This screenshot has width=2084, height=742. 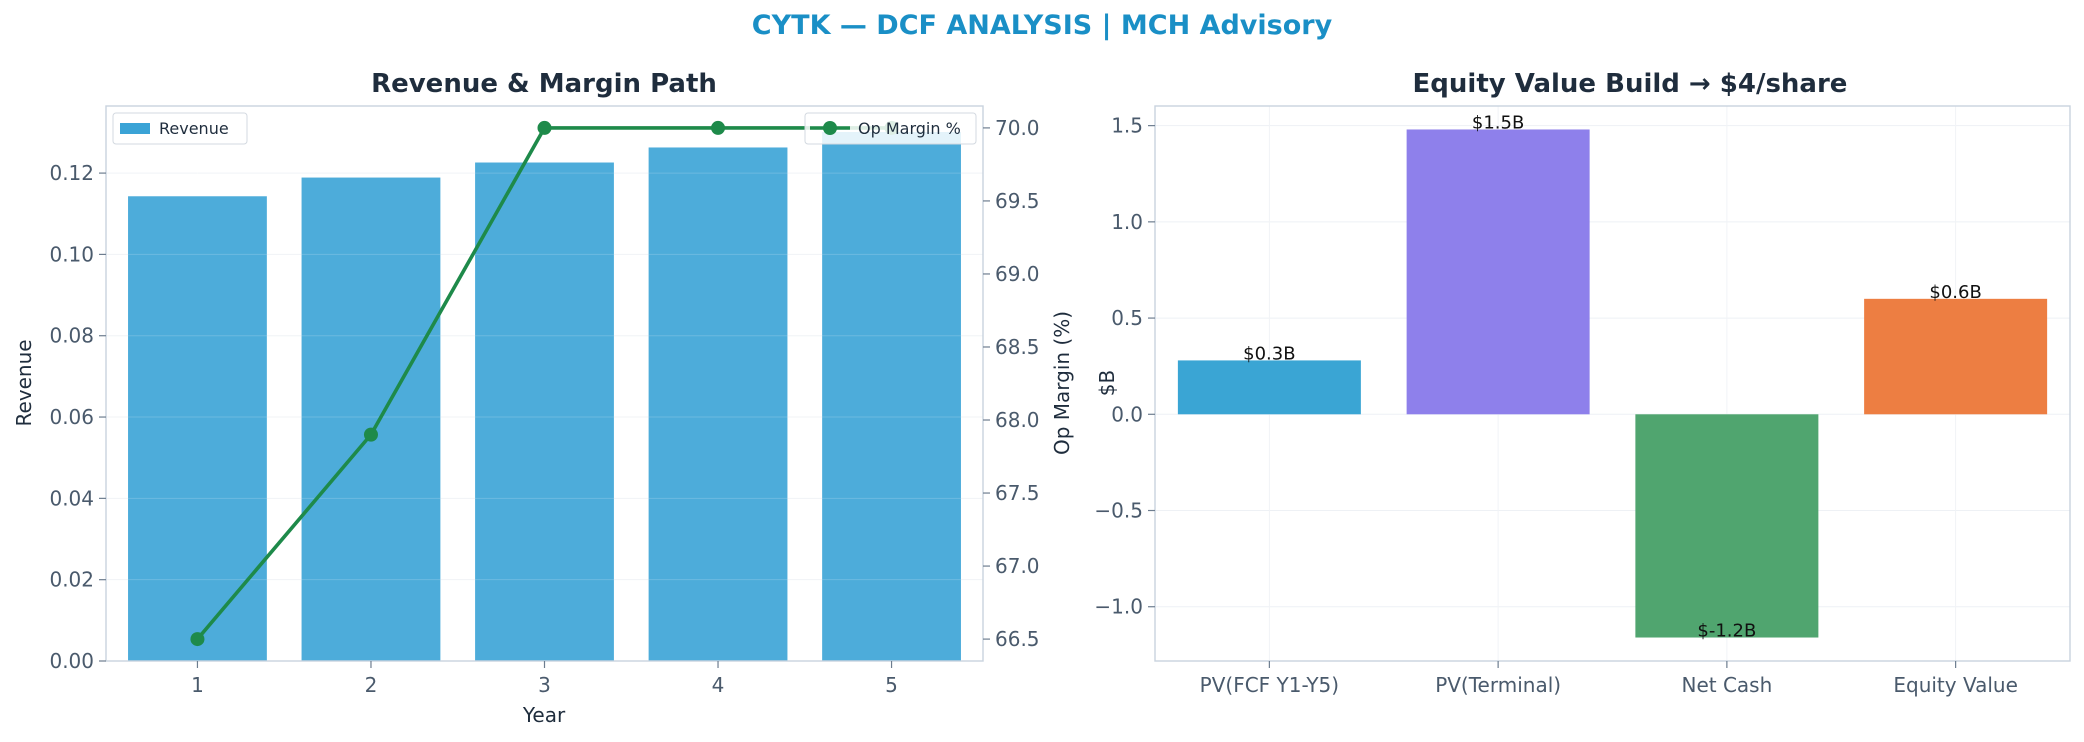 What do you see at coordinates (1124, 366) in the screenshot?
I see `equity-y-ticks: −1.0 −0.5 0.0 0.5 1.0 1.5` at bounding box center [1124, 366].